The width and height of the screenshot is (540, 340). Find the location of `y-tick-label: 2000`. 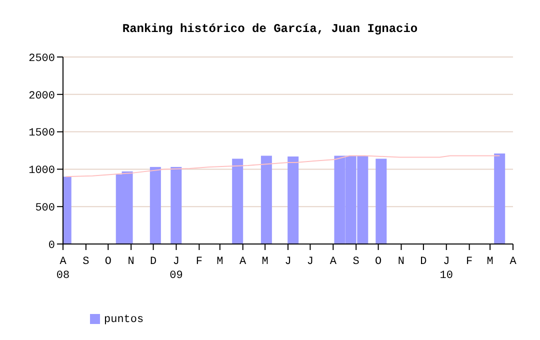

y-tick-label: 2000 is located at coordinates (41, 96).